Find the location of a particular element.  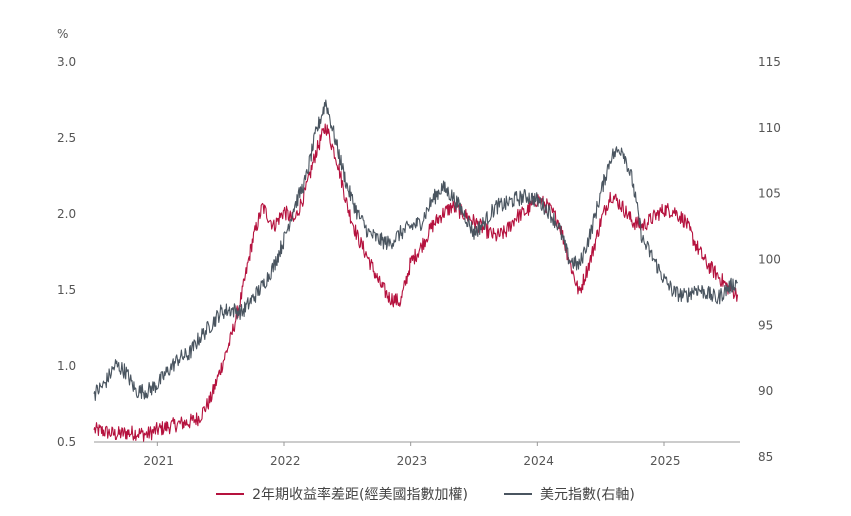

legend-swatch-dollar-index is located at coordinates (517, 494).